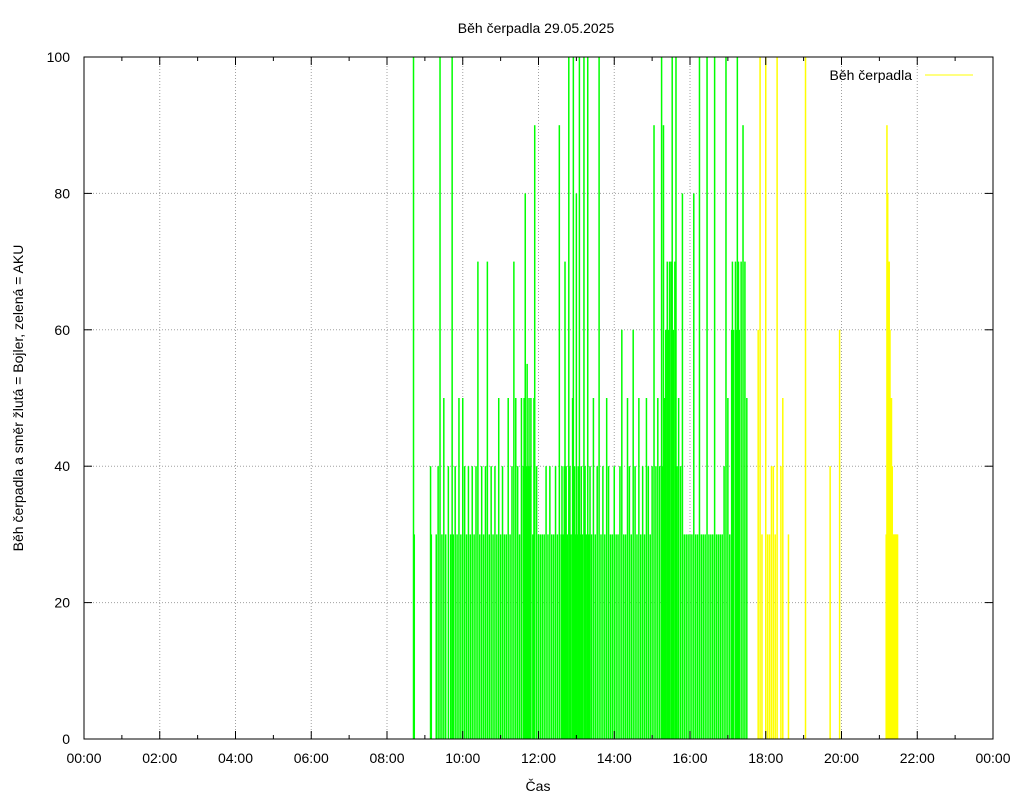  What do you see at coordinates (538, 758) in the screenshot?
I see `x-tick-label: 12:00` at bounding box center [538, 758].